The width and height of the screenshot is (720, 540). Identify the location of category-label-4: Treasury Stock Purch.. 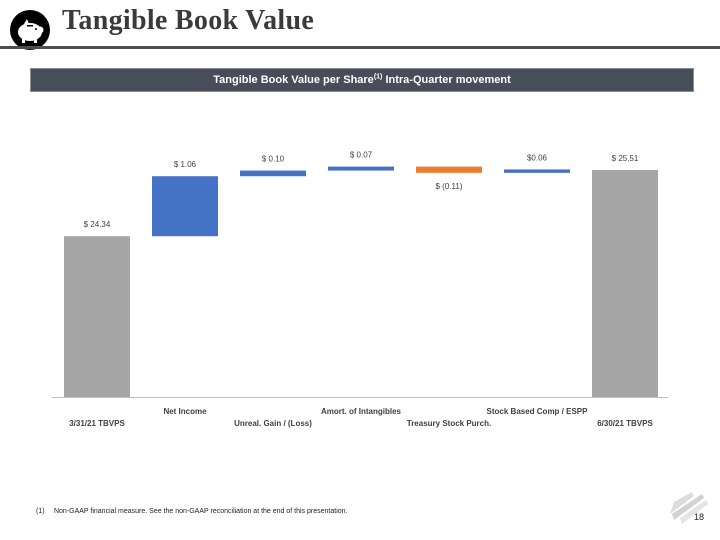
(449, 423).